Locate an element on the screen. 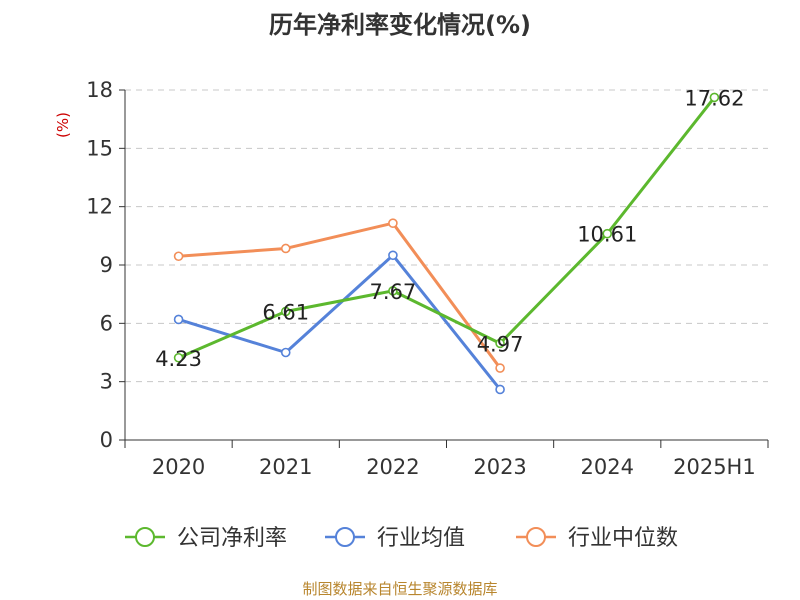 This screenshot has width=800, height=600. x-tick-label: 2020 is located at coordinates (178, 467).